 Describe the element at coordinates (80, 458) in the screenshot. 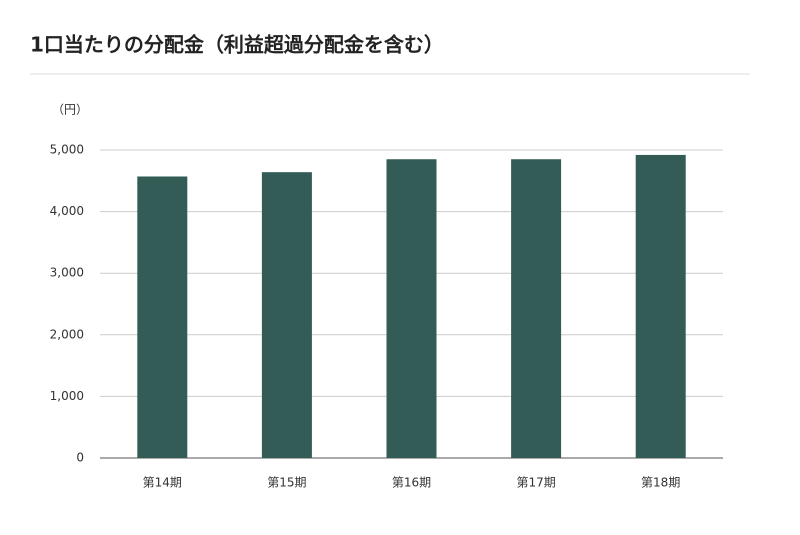

I see `y-tick-label: 0` at that location.